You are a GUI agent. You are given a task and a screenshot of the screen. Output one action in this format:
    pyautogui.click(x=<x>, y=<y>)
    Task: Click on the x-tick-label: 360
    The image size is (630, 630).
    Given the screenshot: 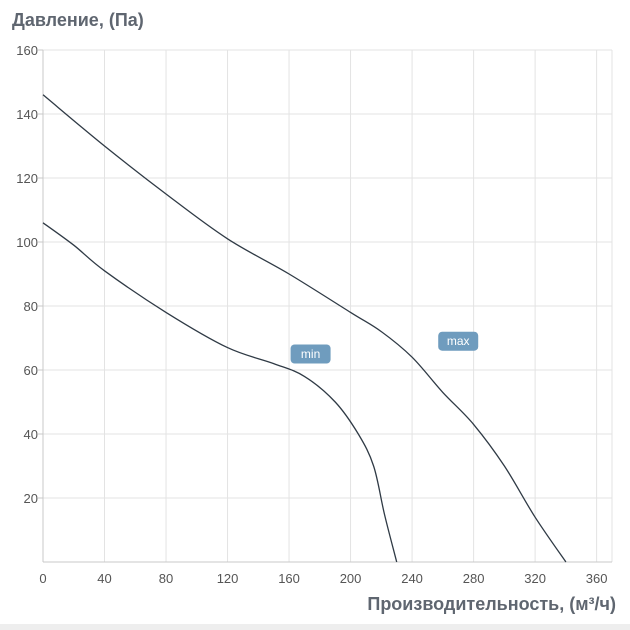 What is the action you would take?
    pyautogui.click(x=597, y=578)
    